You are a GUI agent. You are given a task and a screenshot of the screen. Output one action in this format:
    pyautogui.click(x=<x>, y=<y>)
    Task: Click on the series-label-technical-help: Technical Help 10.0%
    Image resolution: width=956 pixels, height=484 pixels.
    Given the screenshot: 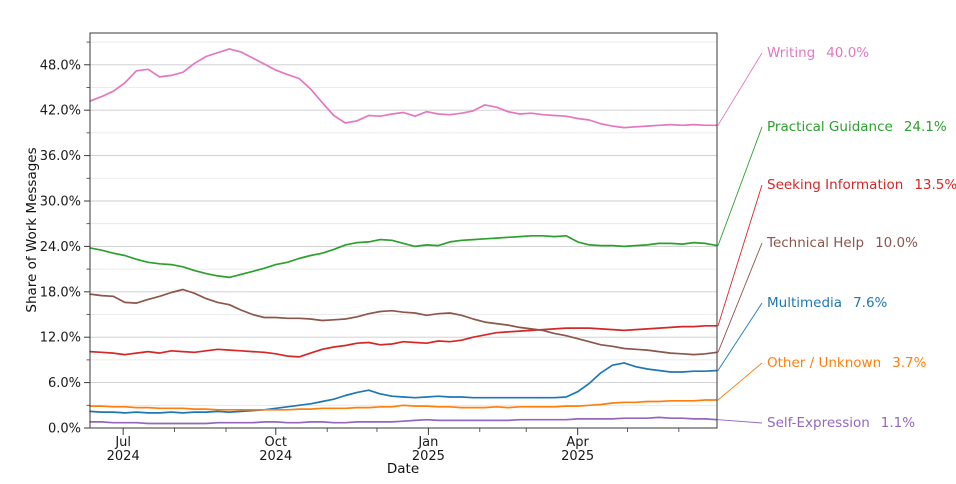 What is the action you would take?
    pyautogui.click(x=842, y=243)
    